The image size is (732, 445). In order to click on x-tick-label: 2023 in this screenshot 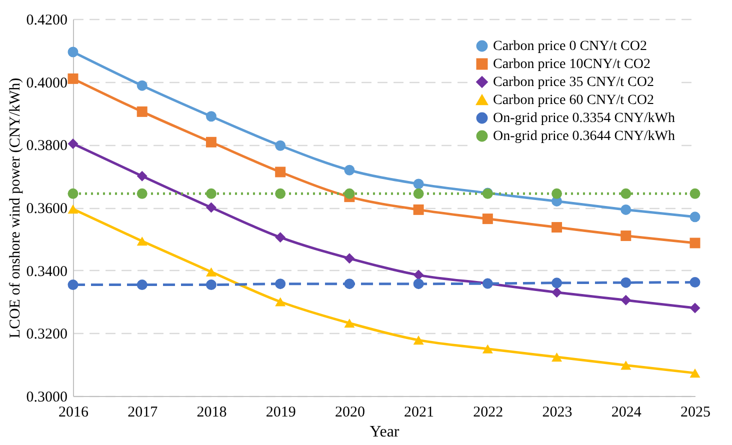, I will do `click(557, 412)`.